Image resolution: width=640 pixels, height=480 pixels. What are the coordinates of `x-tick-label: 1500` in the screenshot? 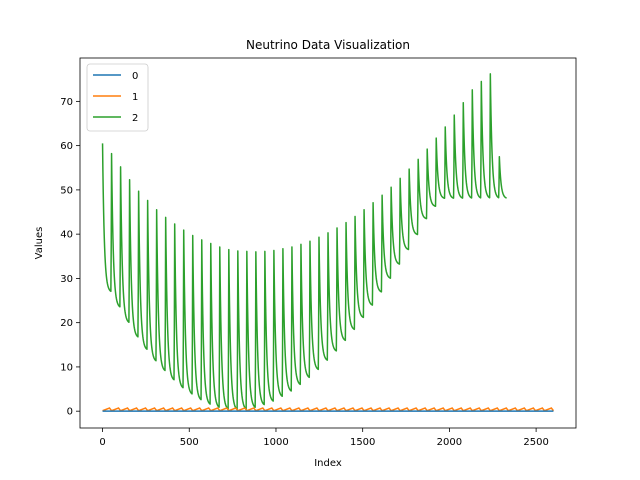 It's located at (362, 442).